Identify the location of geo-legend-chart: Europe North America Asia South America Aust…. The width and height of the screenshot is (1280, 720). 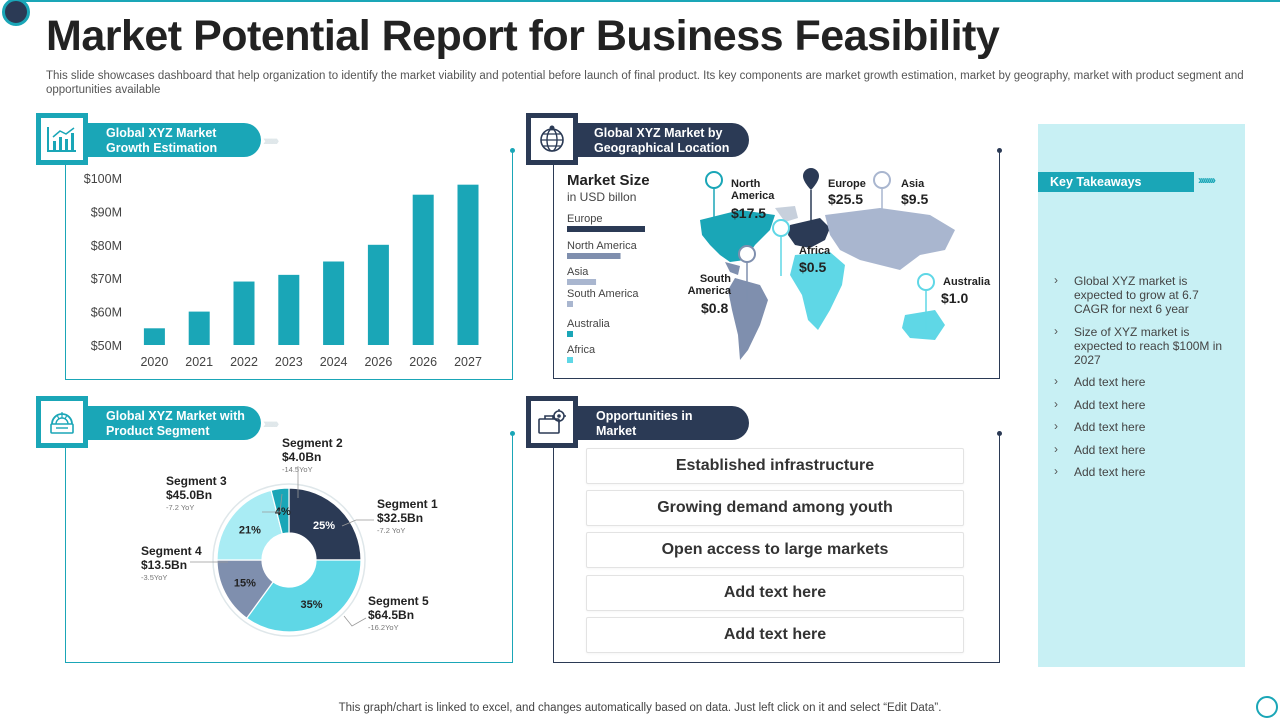
(606, 288).